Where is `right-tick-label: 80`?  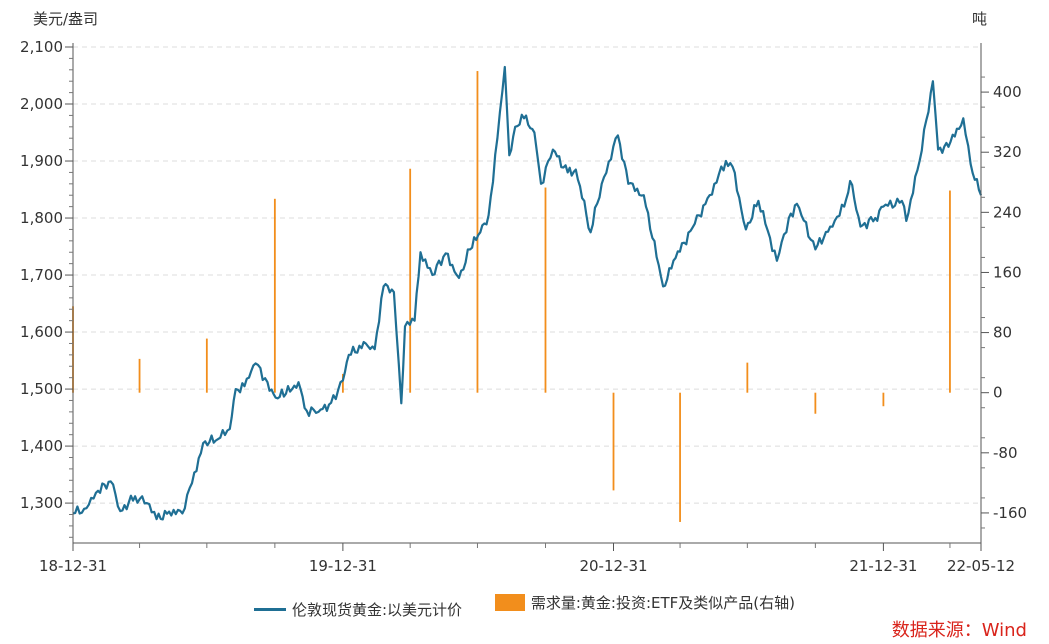 right-tick-label: 80 is located at coordinates (1002, 333).